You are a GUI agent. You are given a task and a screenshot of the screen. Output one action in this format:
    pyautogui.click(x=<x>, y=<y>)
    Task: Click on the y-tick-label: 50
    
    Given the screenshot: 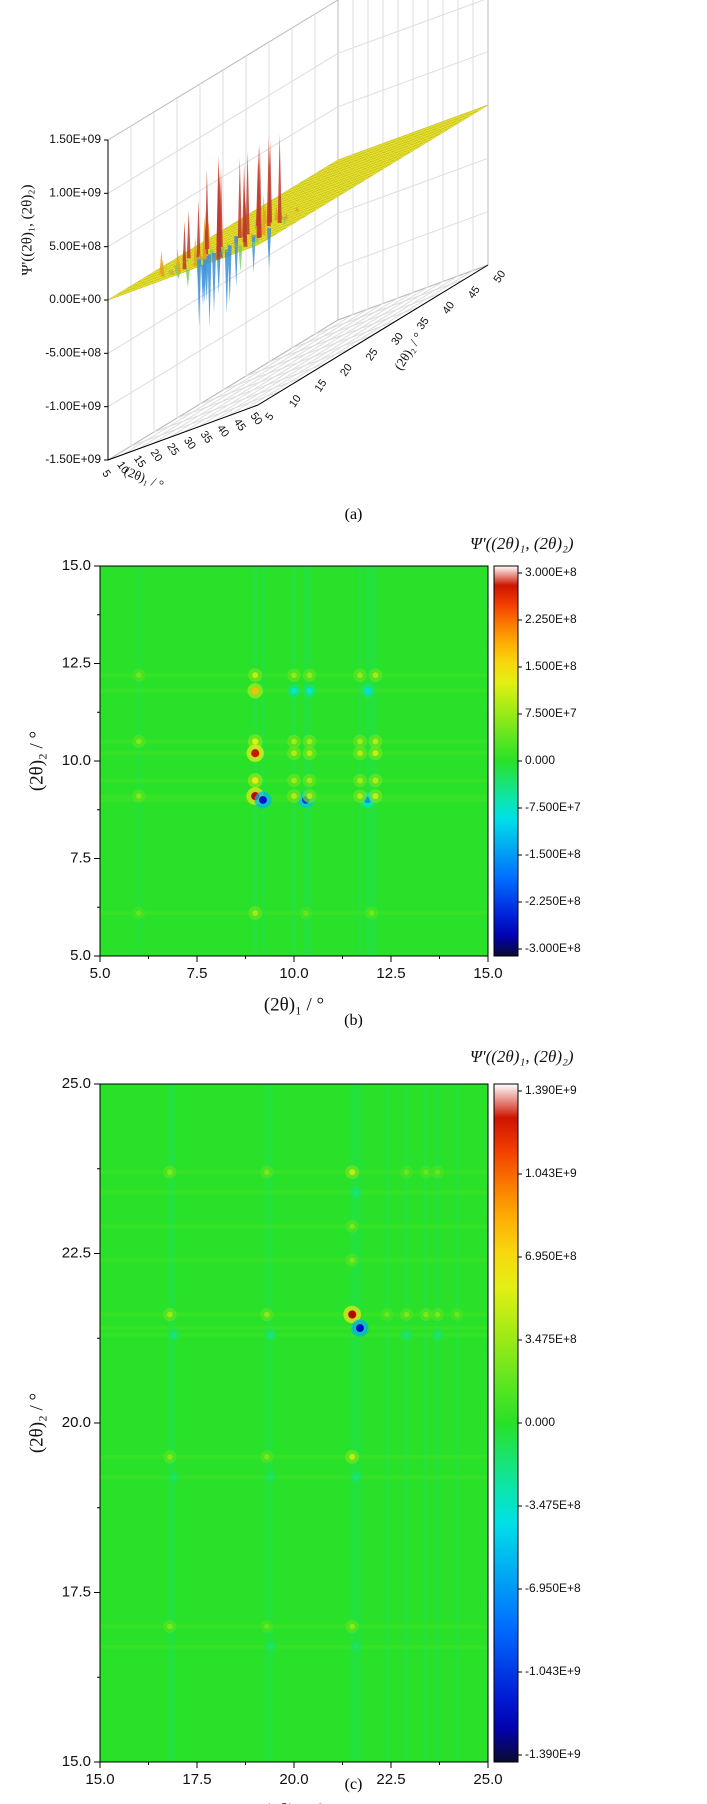 What is the action you would take?
    pyautogui.click(x=499, y=276)
    